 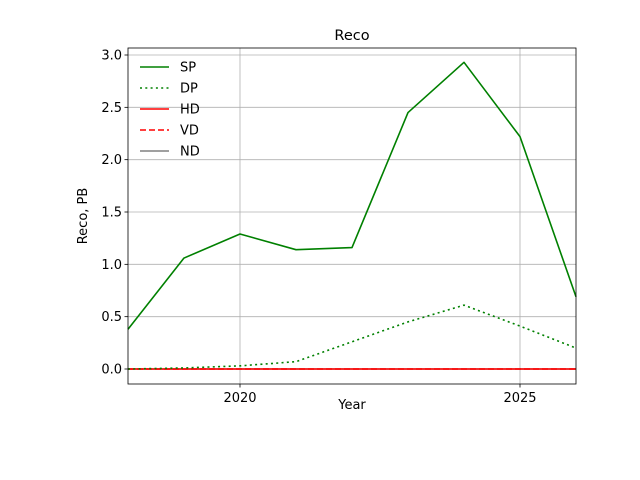 What do you see at coordinates (83, 216) in the screenshot?
I see `y-axis-label: Reco, PB` at bounding box center [83, 216].